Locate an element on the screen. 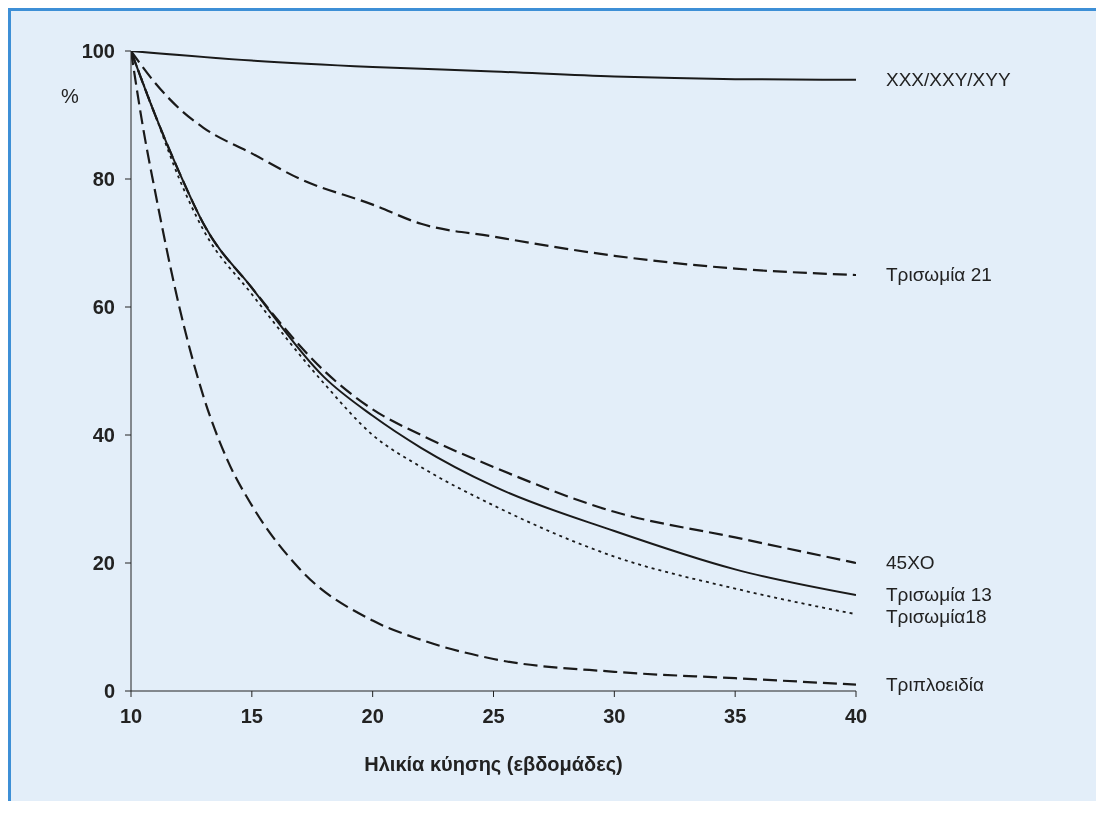 Image resolution: width=1103 pixels, height=814 pixels. series-label: XXX/XXY/XYY is located at coordinates (948, 79).